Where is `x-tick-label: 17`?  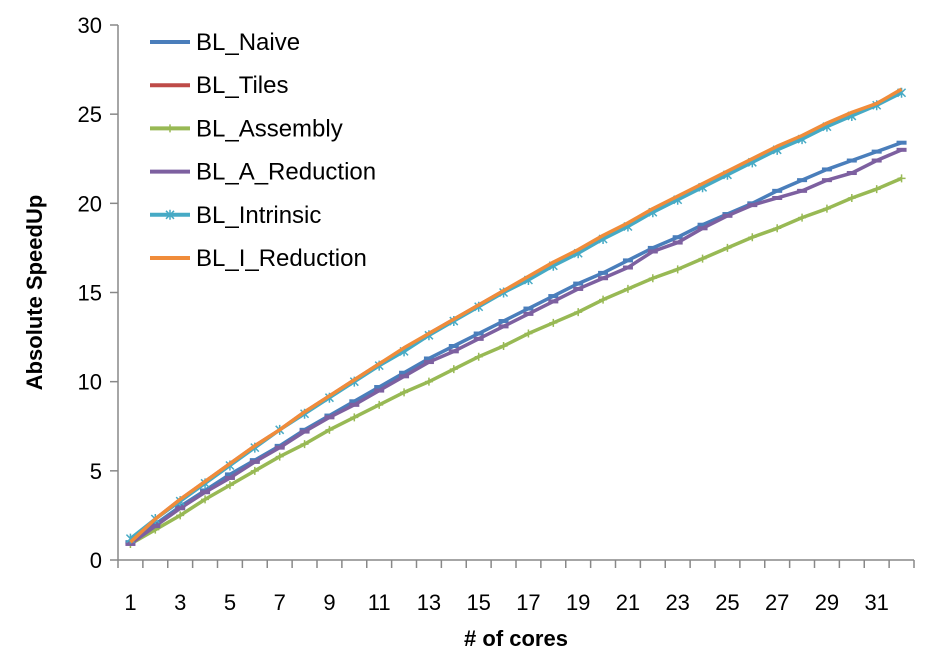
x-tick-label: 17 is located at coordinates (528, 602).